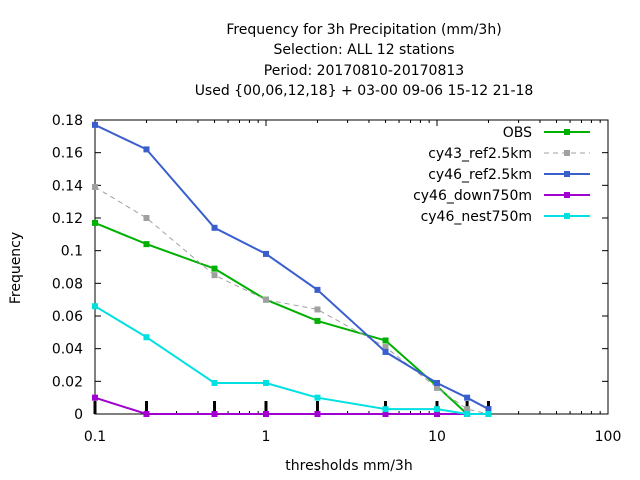 Image resolution: width=640 pixels, height=480 pixels. What do you see at coordinates (67, 121) in the screenshot?
I see `y-tick-label: 0.18` at bounding box center [67, 121].